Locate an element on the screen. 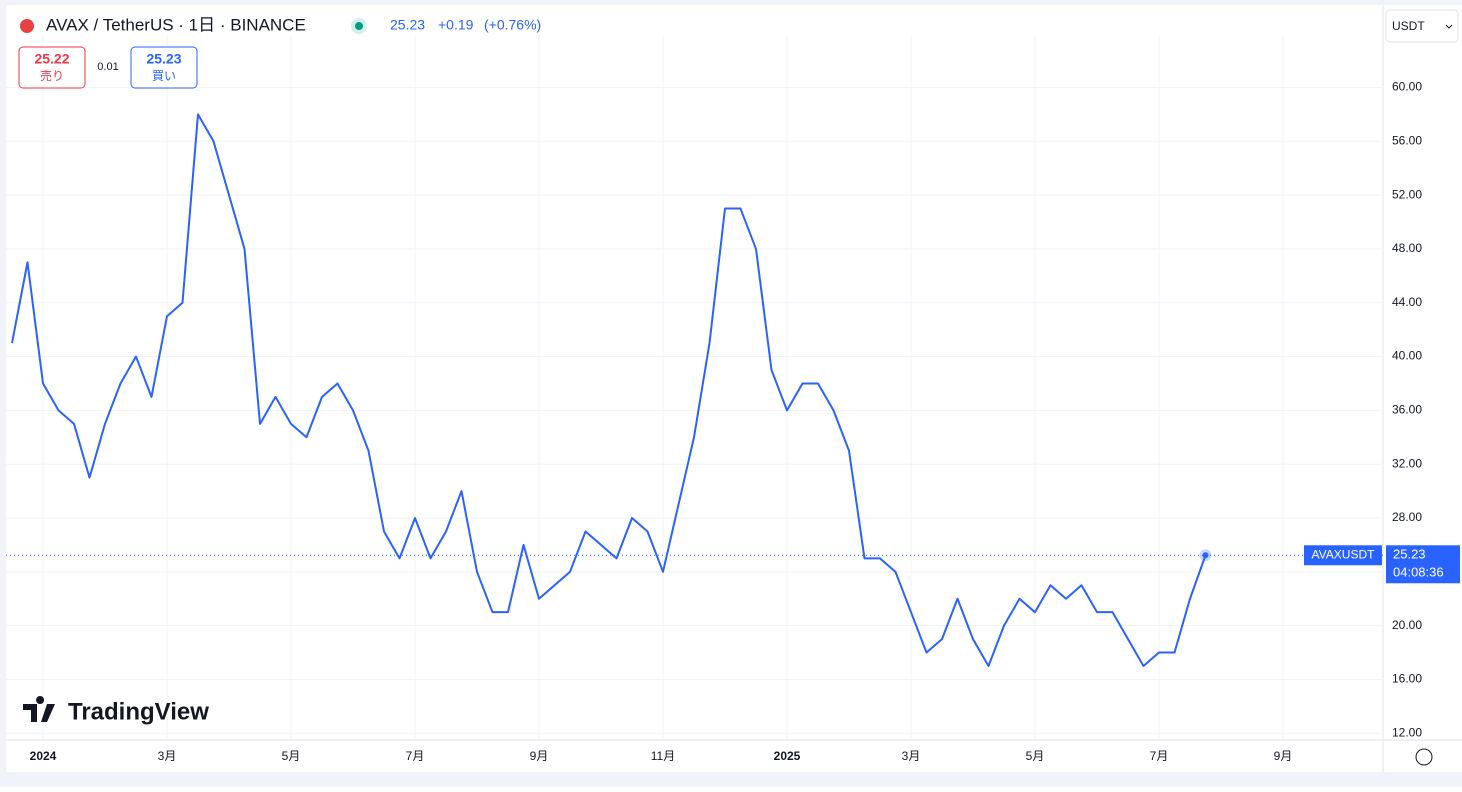 This screenshot has width=1462, height=792. price: 25.23 is located at coordinates (407, 25).